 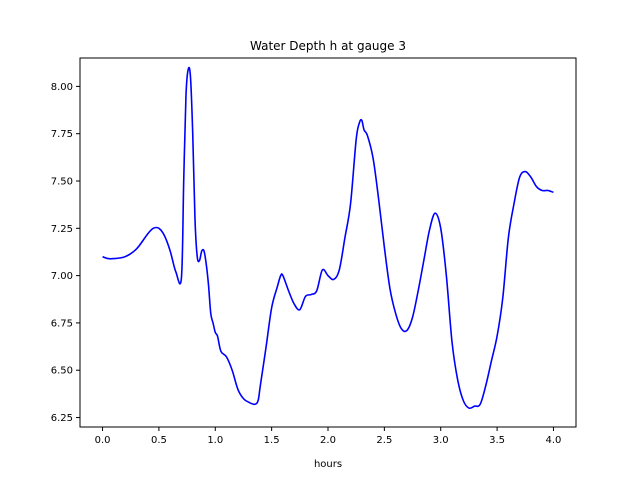 What do you see at coordinates (62, 134) in the screenshot?
I see `y-tick-label: 7.75` at bounding box center [62, 134].